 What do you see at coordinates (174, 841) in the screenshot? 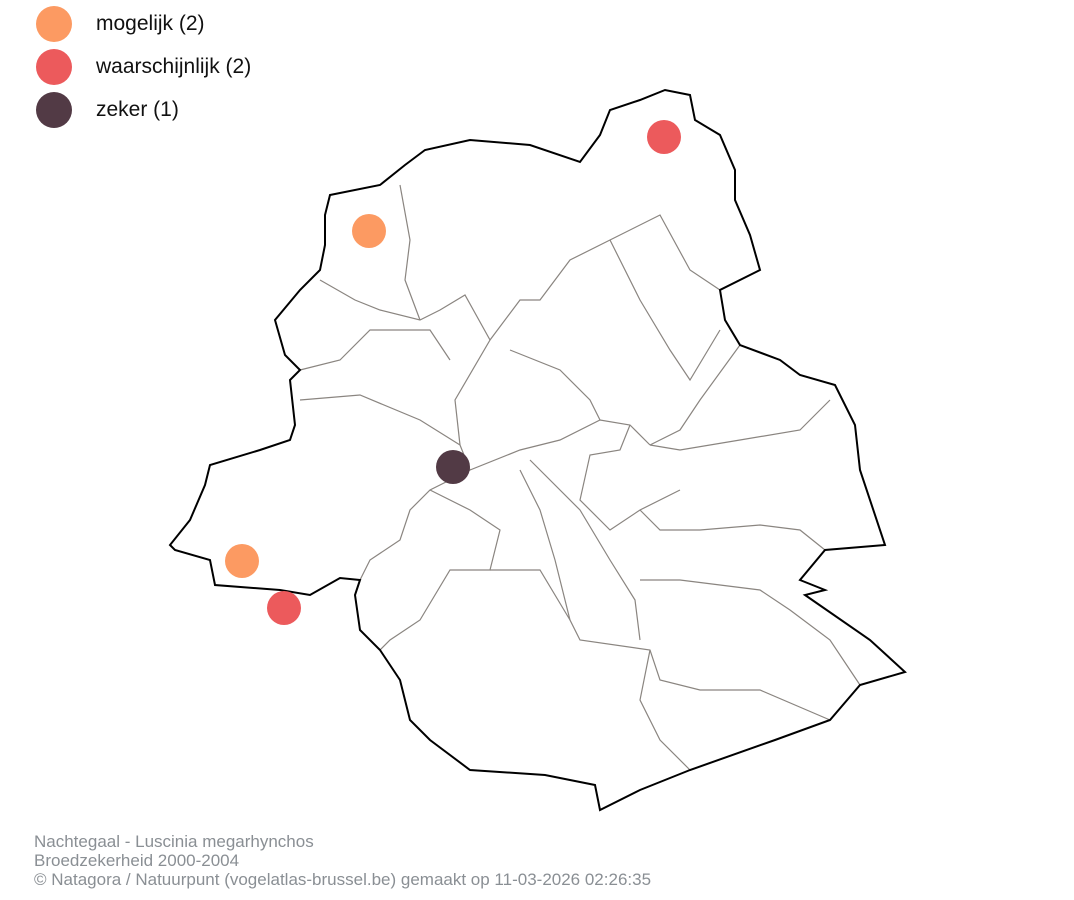
I see `species-name: Nachtegaal - Luscinia megarhynchos` at bounding box center [174, 841].